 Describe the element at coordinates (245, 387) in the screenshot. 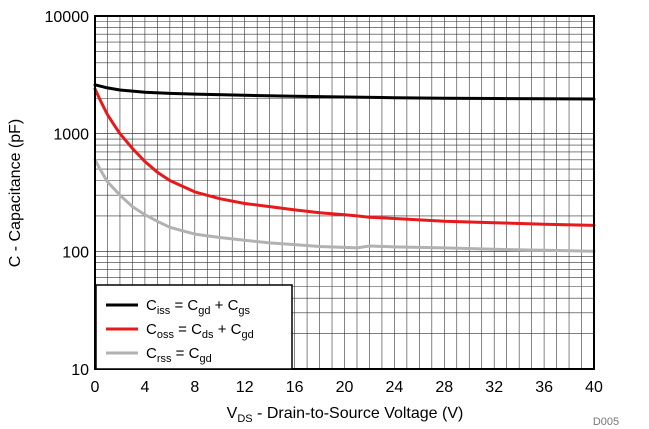

I see `x-tick-label: 12` at that location.